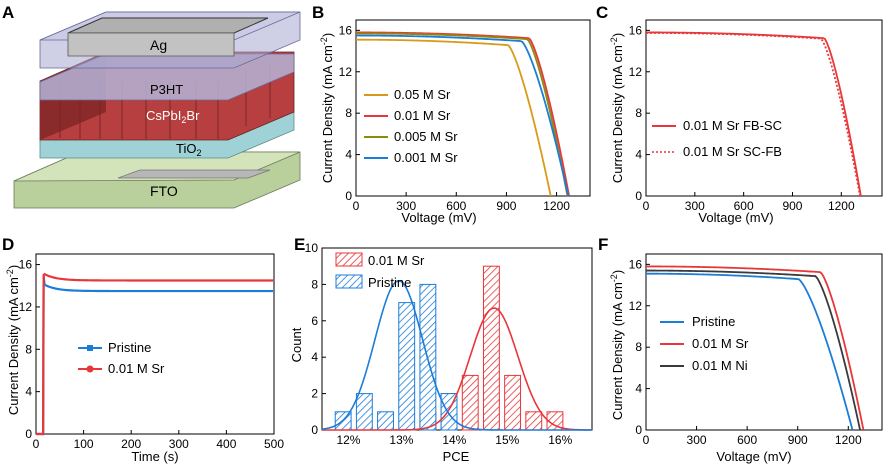 This screenshot has width=886, height=466. What do you see at coordinates (636, 306) in the screenshot?
I see `panel-f-ytick-label: 12` at bounding box center [636, 306].